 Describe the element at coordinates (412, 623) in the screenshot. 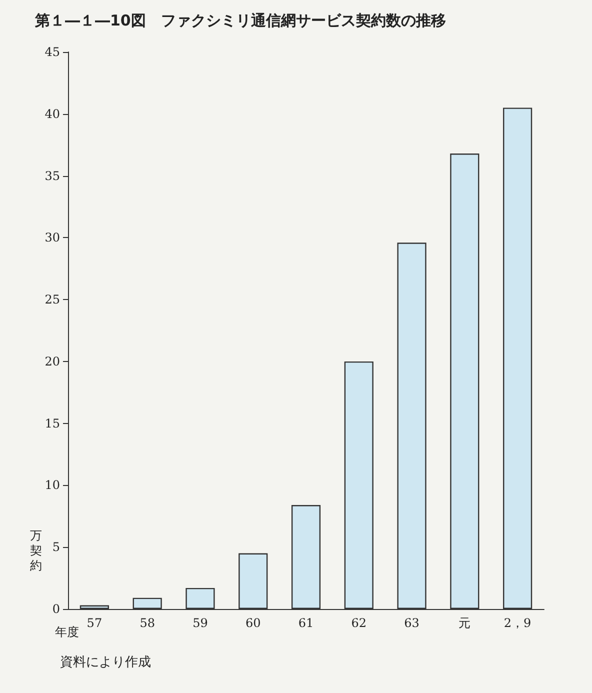

I see `x-tick-label: 63` at that location.